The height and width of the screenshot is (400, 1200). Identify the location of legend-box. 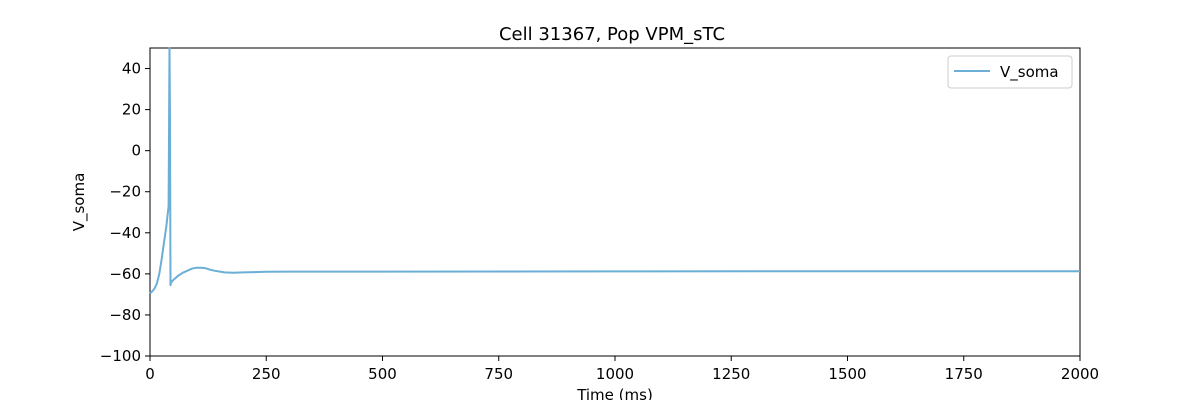
(1010, 72).